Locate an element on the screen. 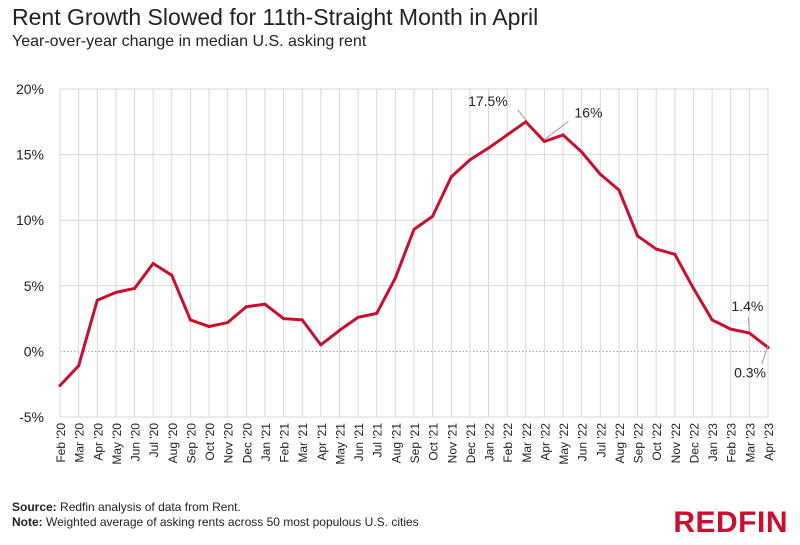  annotation-label: 0.3% is located at coordinates (750, 372).